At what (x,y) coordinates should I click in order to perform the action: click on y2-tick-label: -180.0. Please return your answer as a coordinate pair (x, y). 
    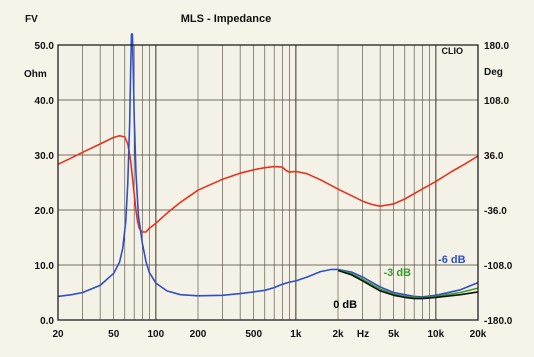
    Looking at the image, I should click on (498, 321).